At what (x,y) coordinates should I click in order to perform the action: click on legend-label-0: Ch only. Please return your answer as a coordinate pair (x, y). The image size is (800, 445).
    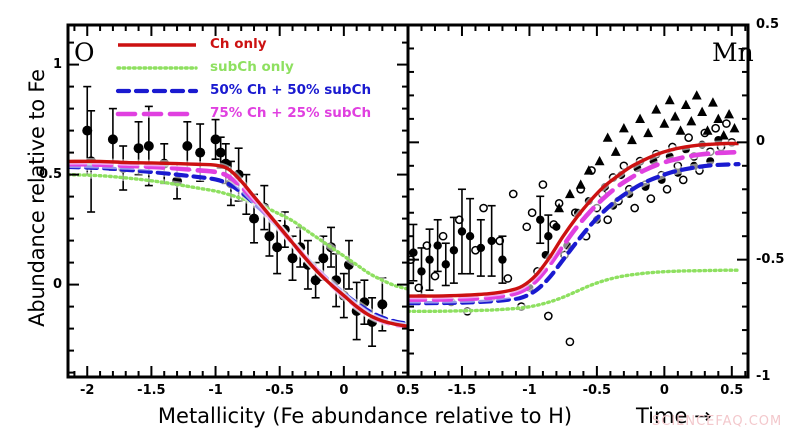
    Looking at the image, I should click on (238, 44).